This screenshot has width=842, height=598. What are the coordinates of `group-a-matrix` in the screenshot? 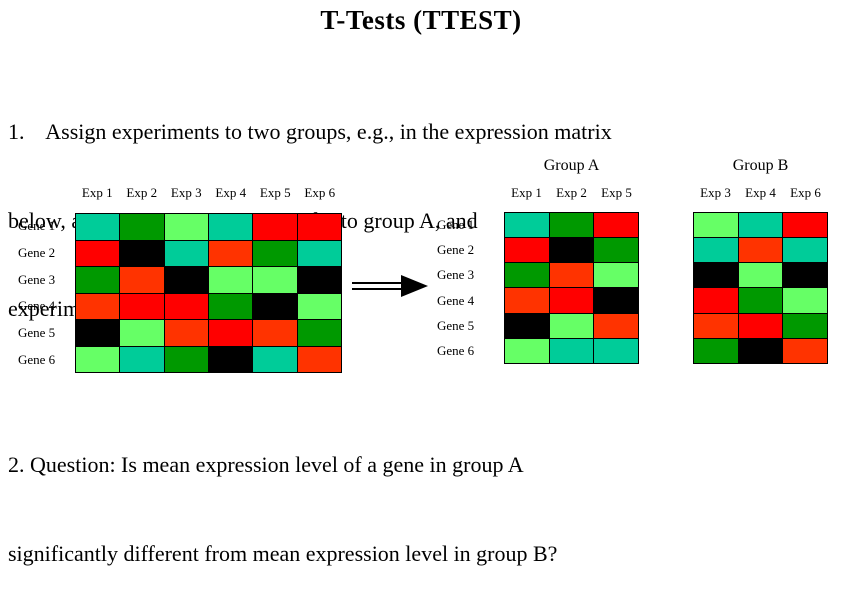 It's located at (571, 288).